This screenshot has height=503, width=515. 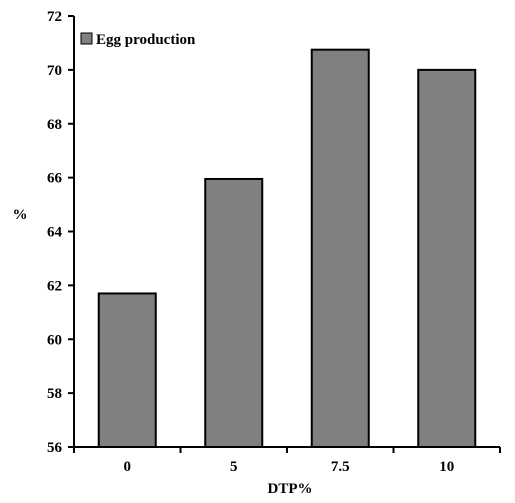 What do you see at coordinates (340, 467) in the screenshot?
I see `x-tick-label: 7.5` at bounding box center [340, 467].